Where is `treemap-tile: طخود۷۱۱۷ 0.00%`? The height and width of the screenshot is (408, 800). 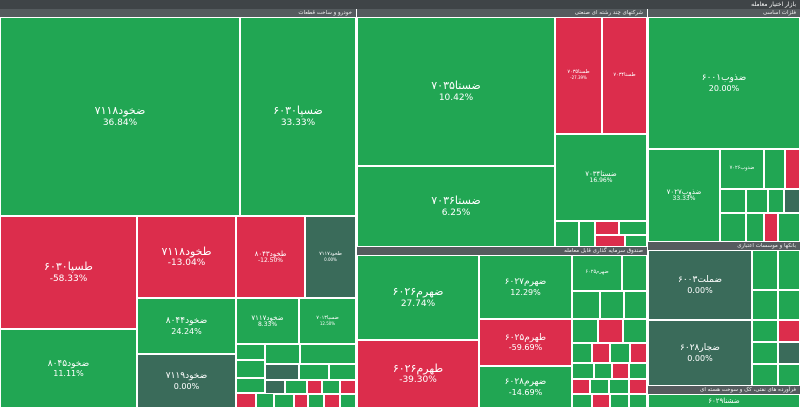
treemap-tile: طخود۷۱۱۷ 0.00% is located at coordinates (330, 257).